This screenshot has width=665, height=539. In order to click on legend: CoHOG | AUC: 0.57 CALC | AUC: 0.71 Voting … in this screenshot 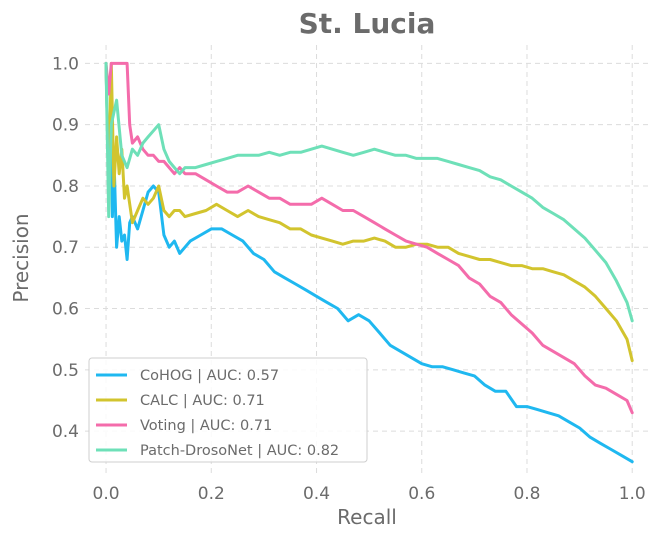, I will do `click(228, 410)`.